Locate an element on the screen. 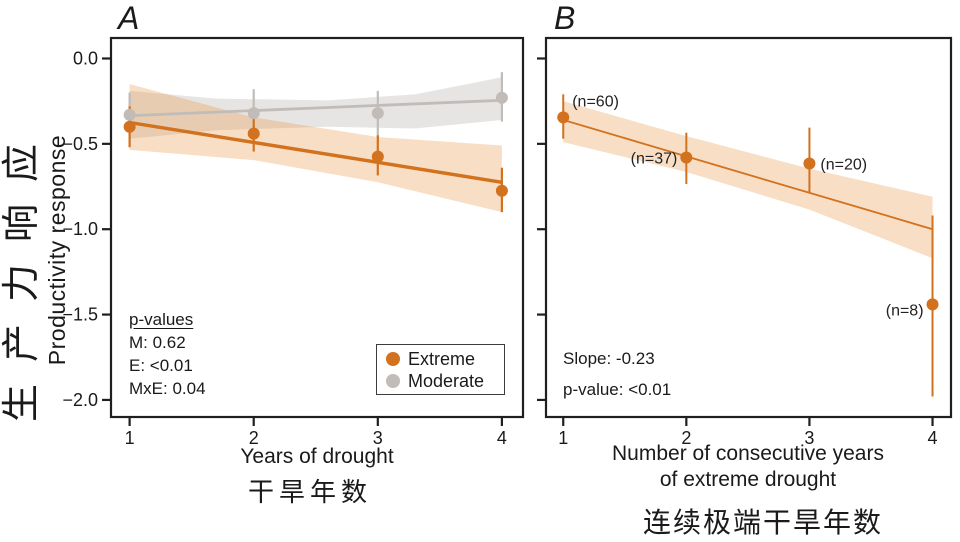  legend-label-moderate: Moderate is located at coordinates (446, 380).